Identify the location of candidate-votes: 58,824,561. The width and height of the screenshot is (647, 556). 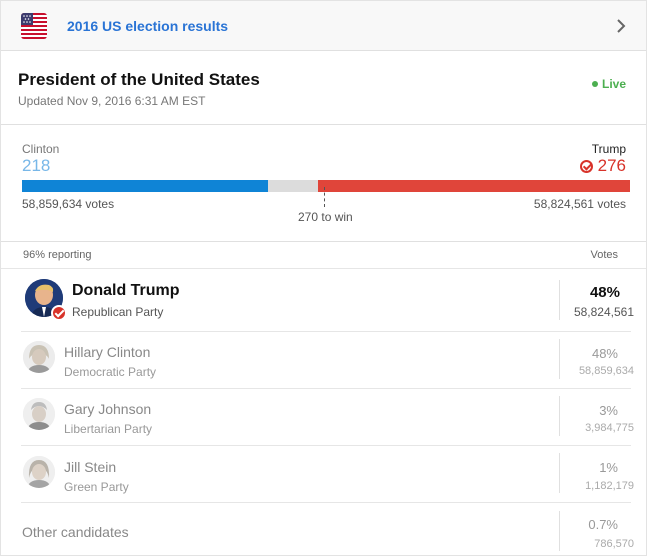
(603, 312).